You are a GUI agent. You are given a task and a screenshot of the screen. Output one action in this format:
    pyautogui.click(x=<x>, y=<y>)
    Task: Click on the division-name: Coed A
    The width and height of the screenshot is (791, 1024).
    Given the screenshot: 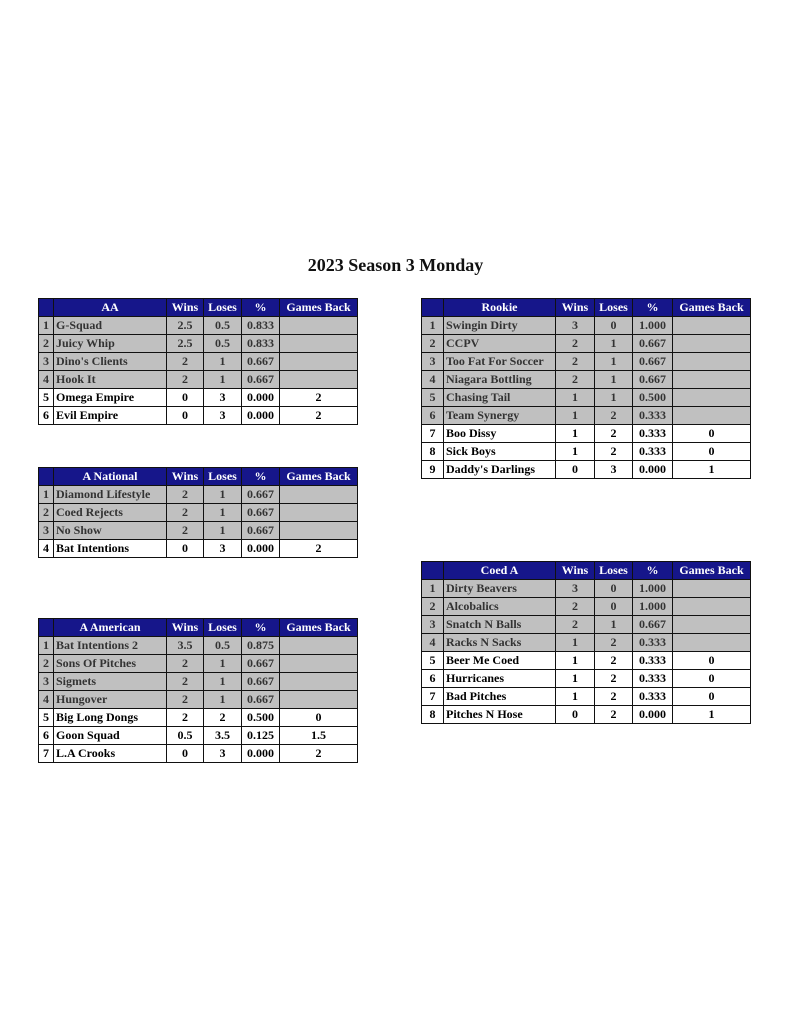 What is the action you would take?
    pyautogui.click(x=499, y=570)
    